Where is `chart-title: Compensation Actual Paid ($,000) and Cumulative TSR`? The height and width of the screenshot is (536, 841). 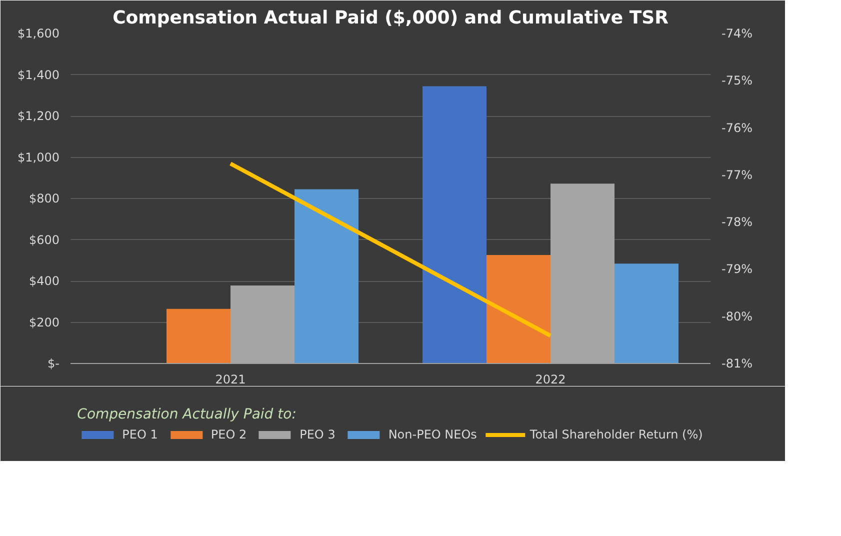
chart-title: Compensation Actual Paid ($,000) and Cumulative TSR is located at coordinates (390, 18).